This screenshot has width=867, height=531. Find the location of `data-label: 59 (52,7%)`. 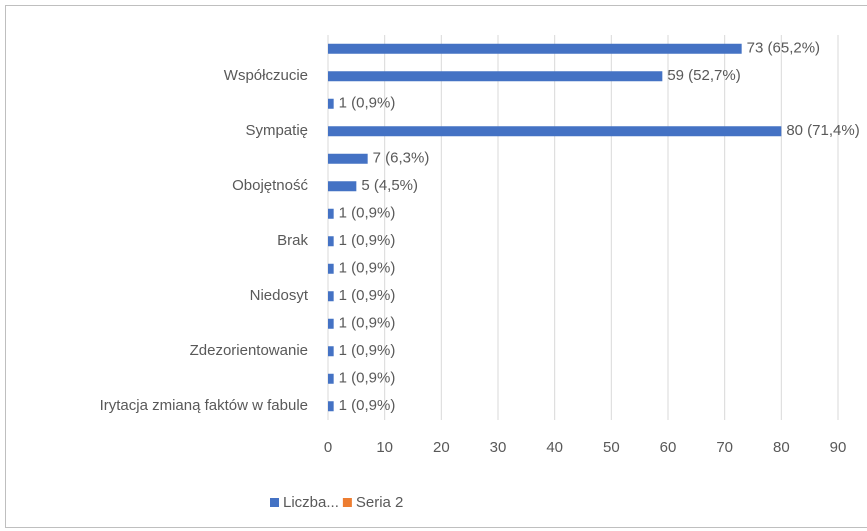

data-label: 59 (52,7%) is located at coordinates (703, 75).